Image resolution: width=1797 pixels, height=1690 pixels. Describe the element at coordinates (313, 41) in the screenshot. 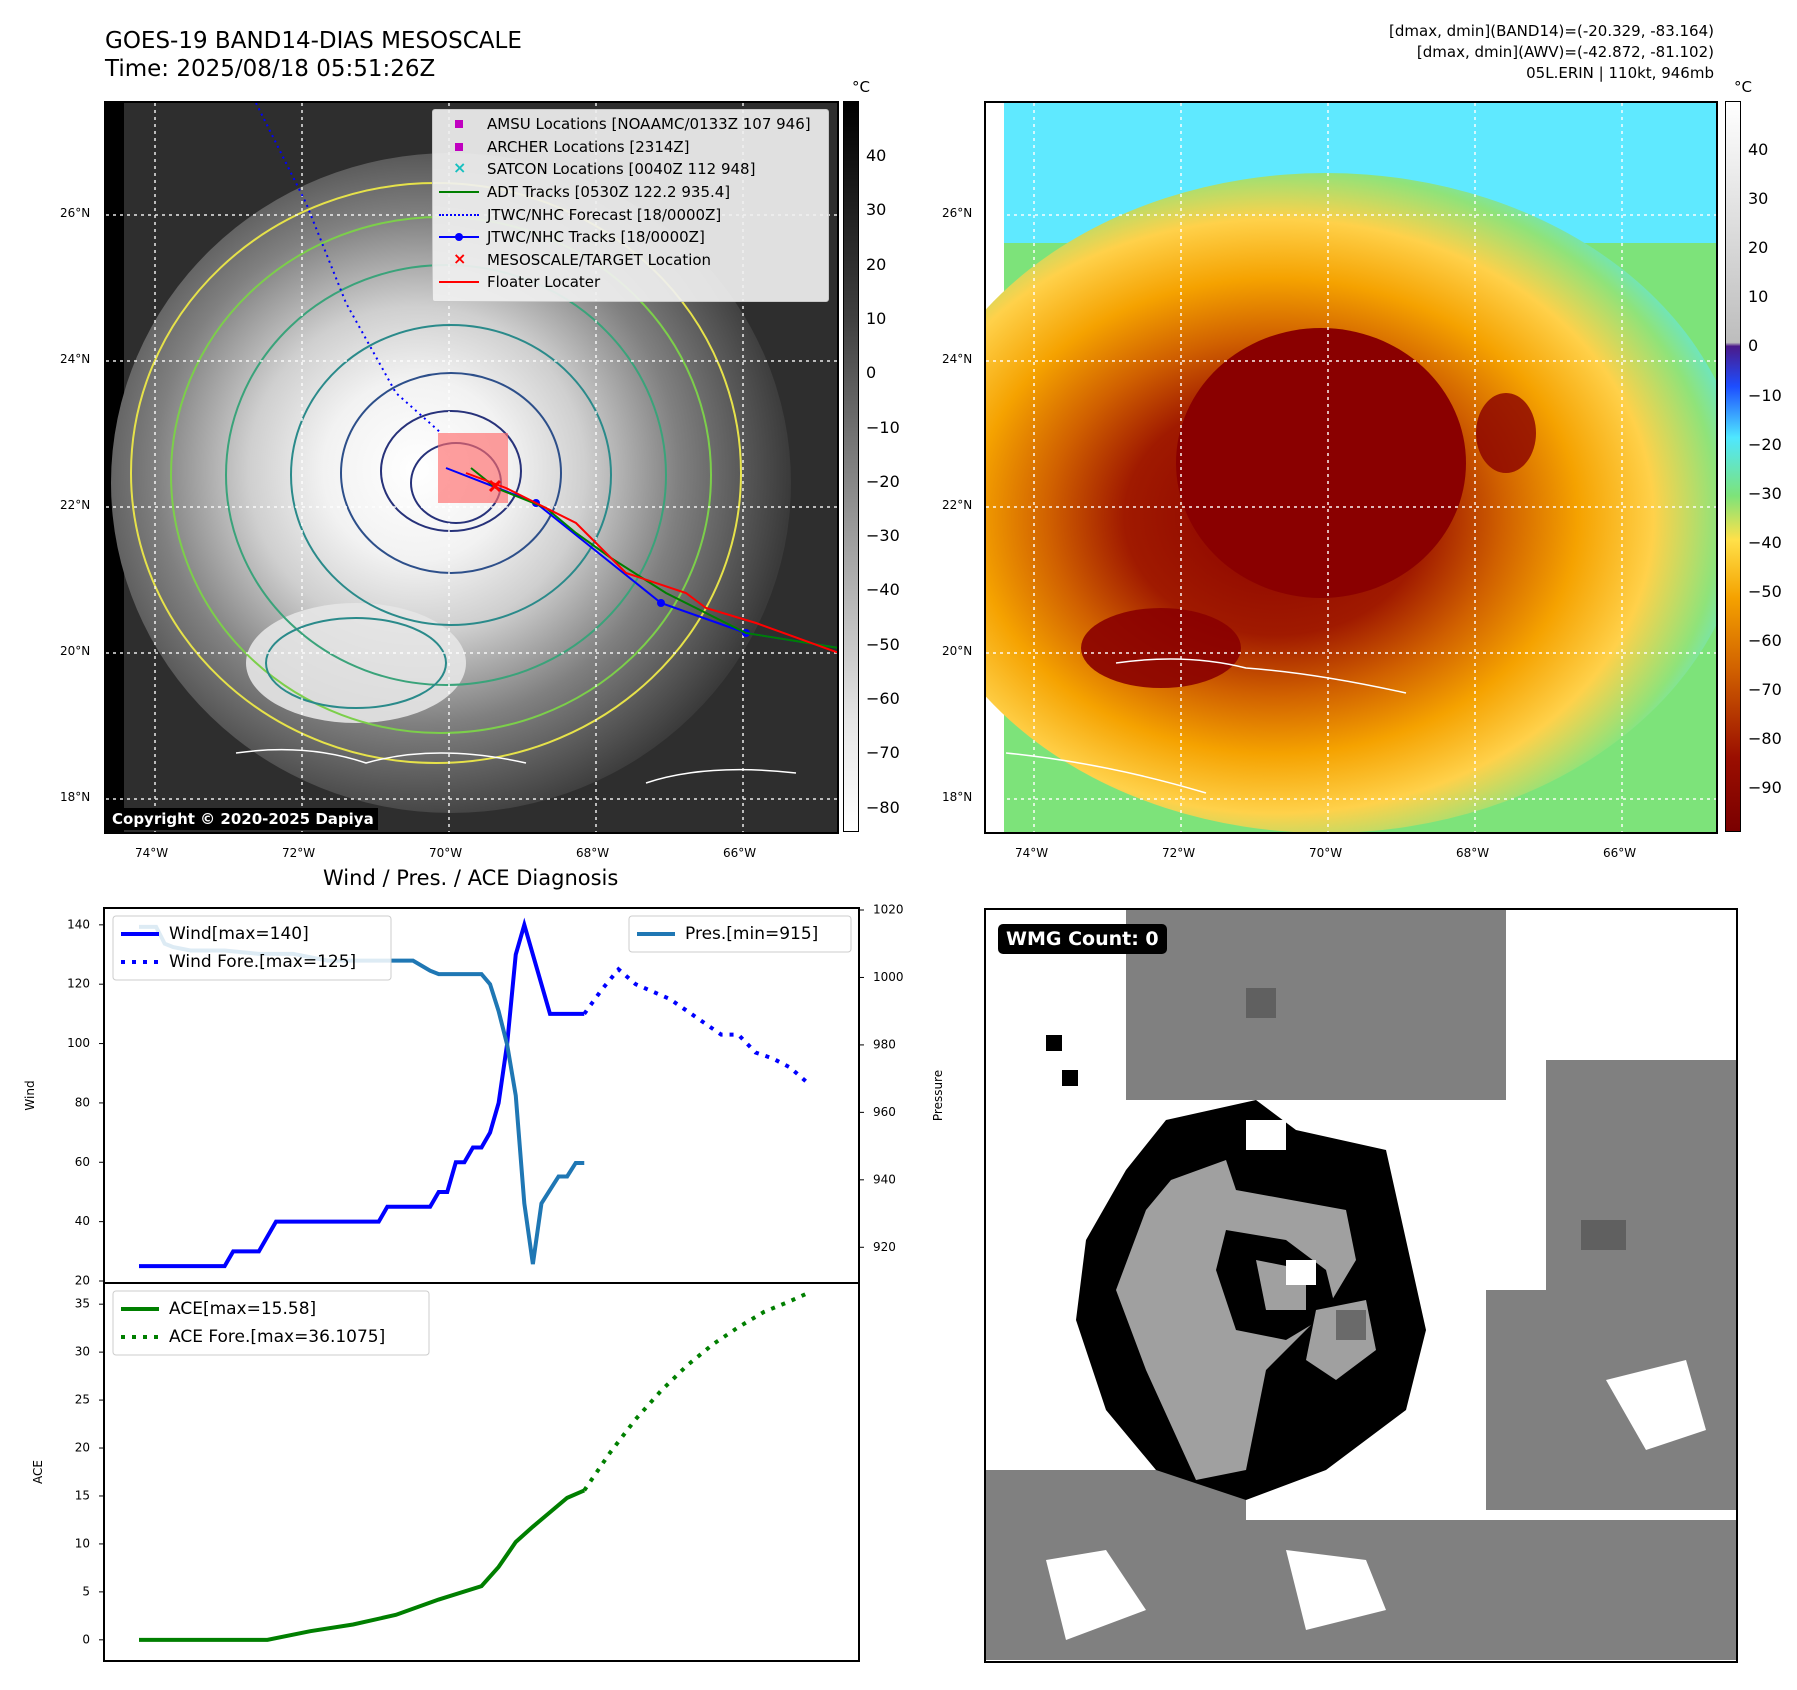

I see `chart-title: GOES-19 BAND14-DIAS MESOSCALE` at that location.